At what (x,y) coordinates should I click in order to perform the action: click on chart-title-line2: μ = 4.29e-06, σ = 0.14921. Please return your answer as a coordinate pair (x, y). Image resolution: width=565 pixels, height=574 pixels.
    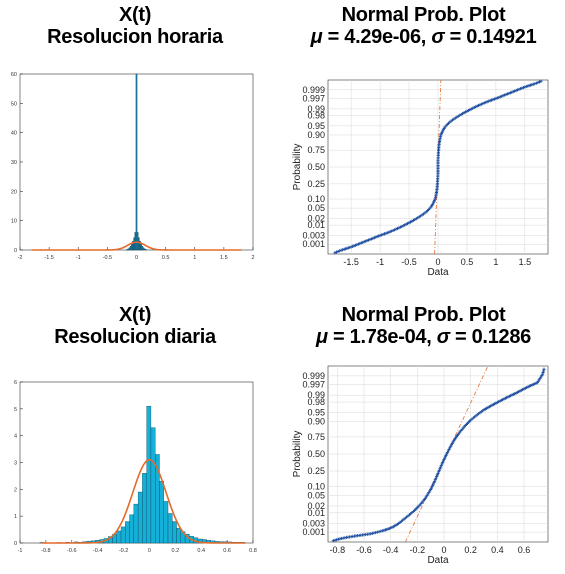
    Looking at the image, I should click on (423, 37).